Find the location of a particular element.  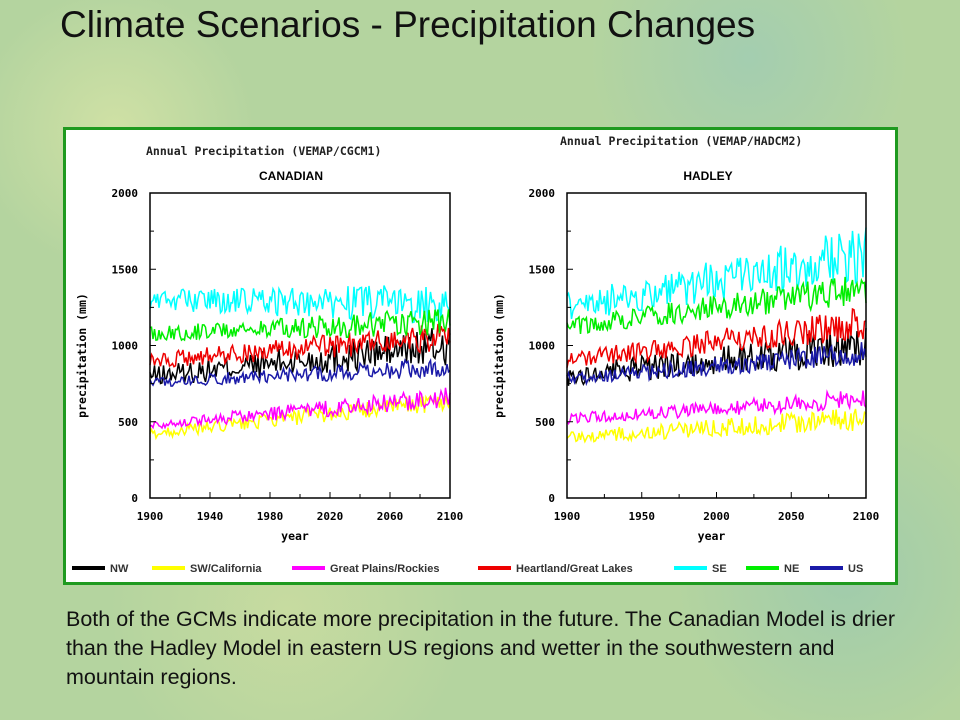

x-tick-label-0: 2100 is located at coordinates (450, 516).